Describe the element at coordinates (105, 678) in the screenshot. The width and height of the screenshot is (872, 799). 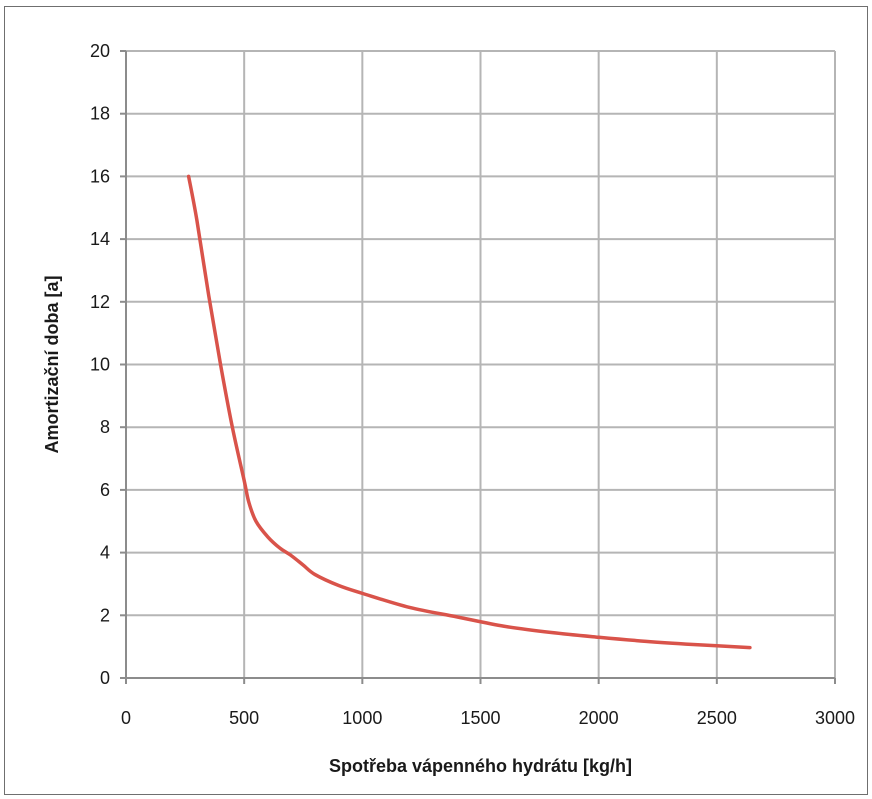
I see `y-tick-label-0: 0` at that location.